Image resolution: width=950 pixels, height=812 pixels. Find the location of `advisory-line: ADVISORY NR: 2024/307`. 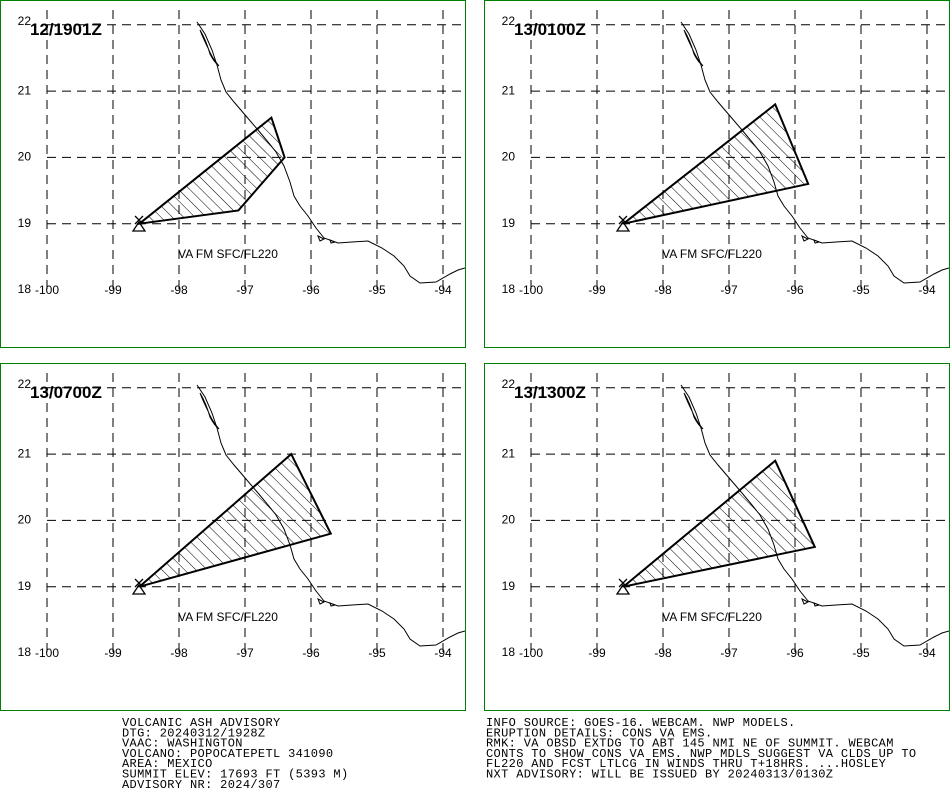

advisory-line: ADVISORY NR: 2024/307 is located at coordinates (201, 785).